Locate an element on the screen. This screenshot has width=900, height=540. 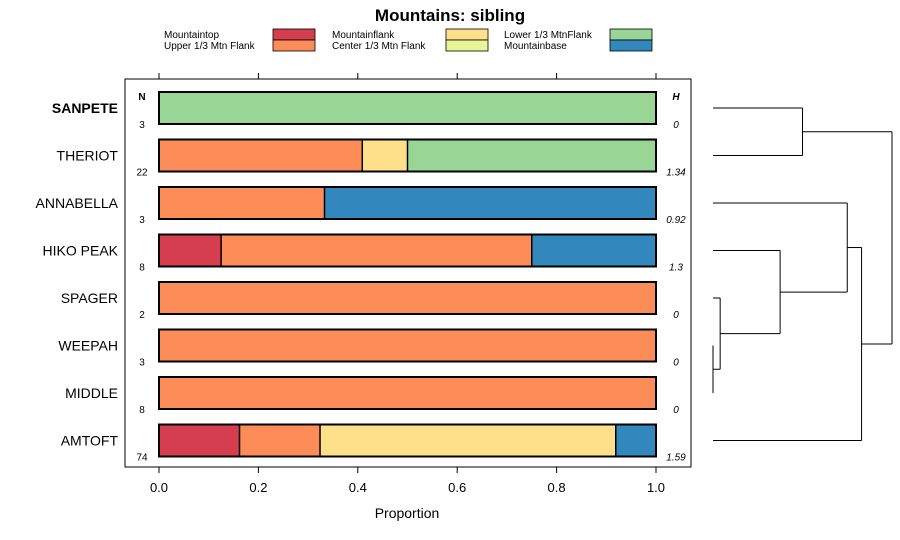
h-value-amtoft: 1.59 is located at coordinates (676, 458).